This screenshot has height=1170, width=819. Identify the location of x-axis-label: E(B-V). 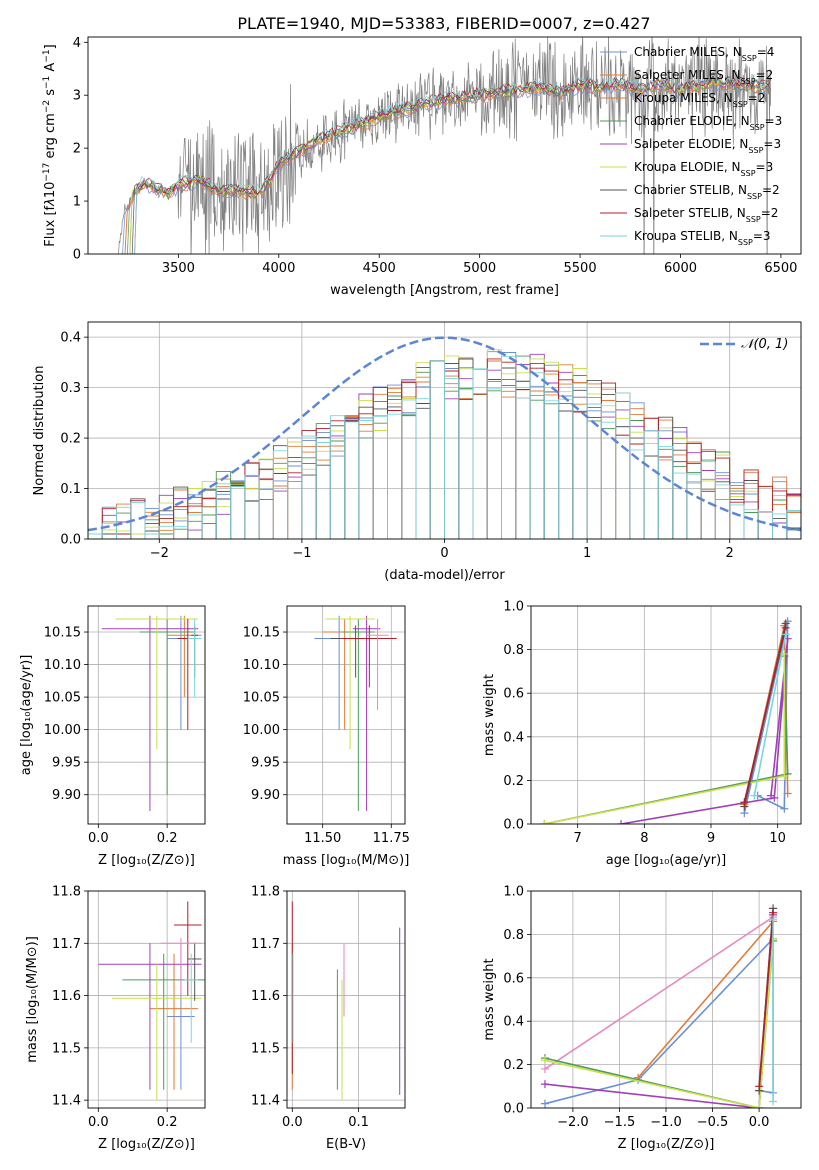
(346, 1144).